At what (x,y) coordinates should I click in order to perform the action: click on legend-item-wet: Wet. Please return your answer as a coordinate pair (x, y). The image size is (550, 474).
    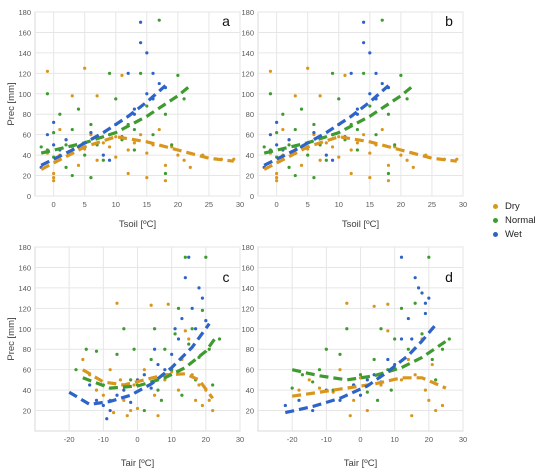
    Looking at the image, I should click on (514, 234).